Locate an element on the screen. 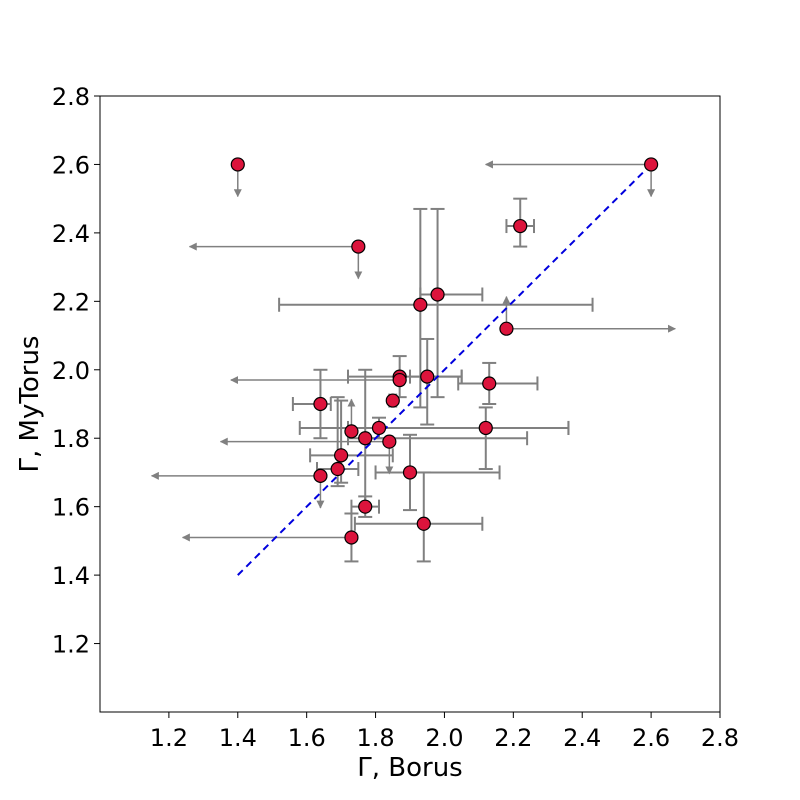 Image resolution: width=800 pixels, height=800 pixels. x-tick-label: 2.2 is located at coordinates (513, 738).